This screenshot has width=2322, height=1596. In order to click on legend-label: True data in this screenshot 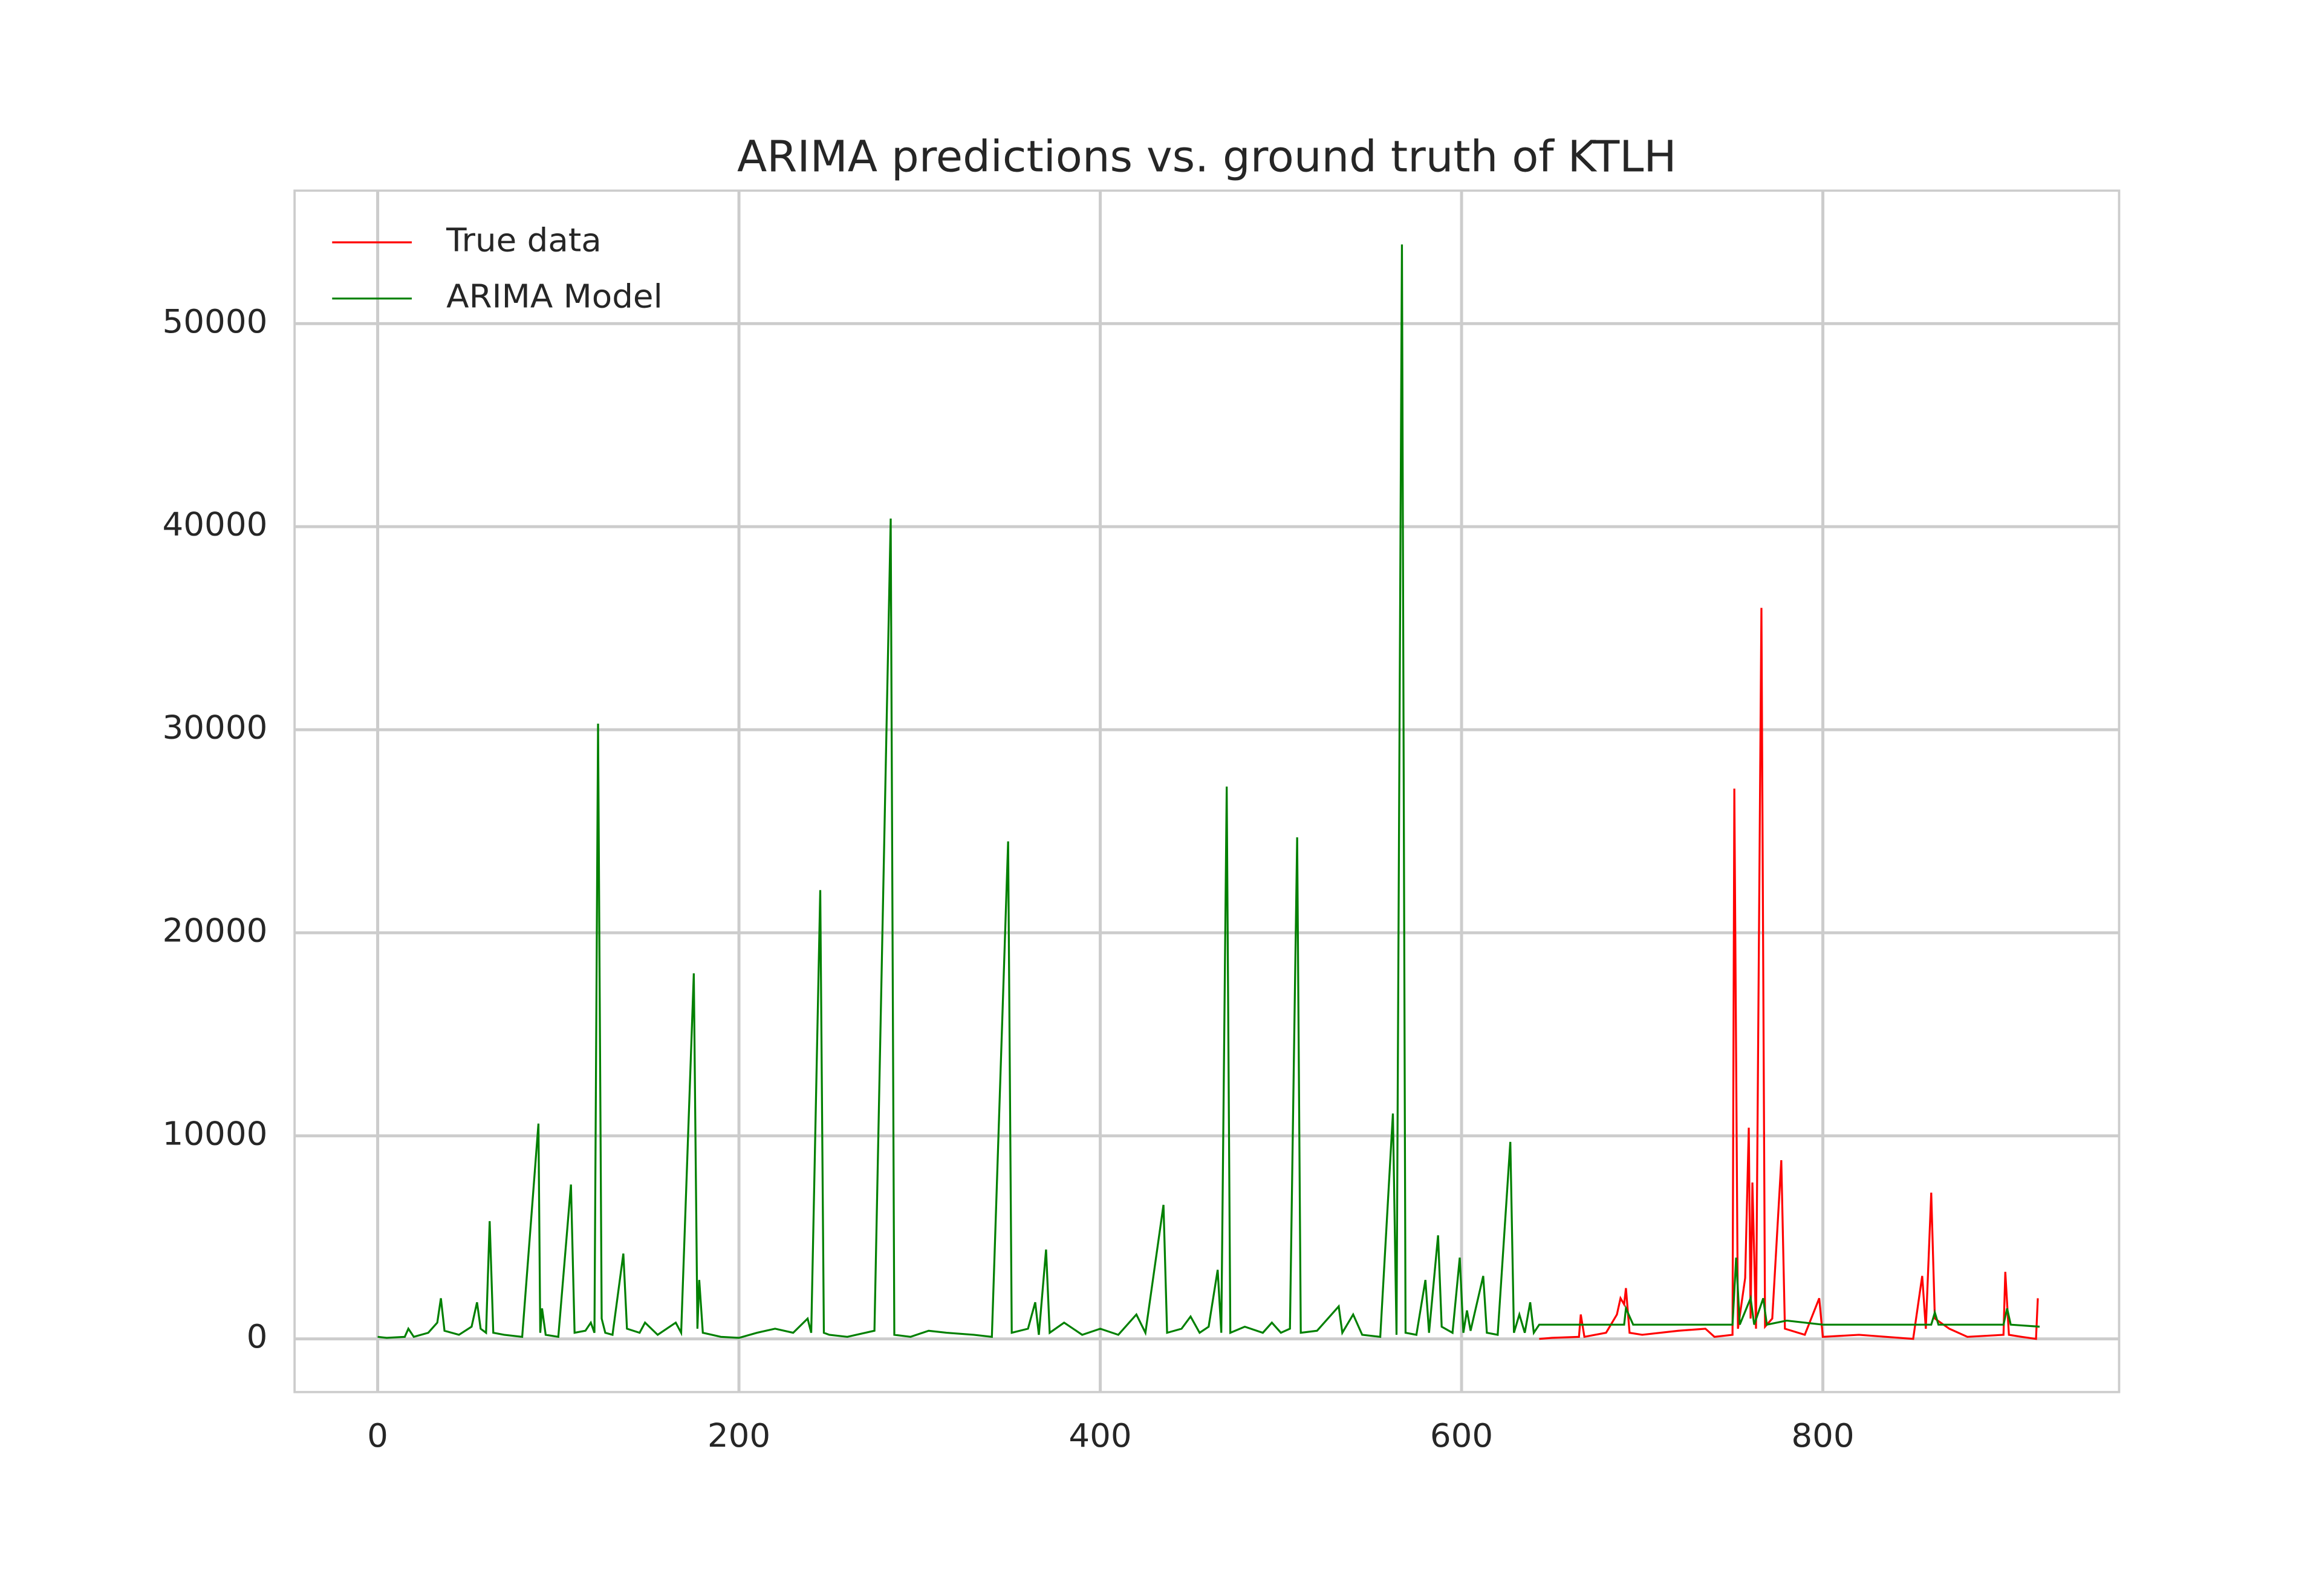, I will do `click(524, 240)`.